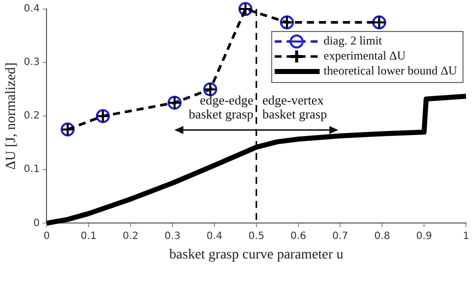 The image size is (474, 294). Describe the element at coordinates (391, 71) in the screenshot. I see `legend-label: theoretical lower bound ΔU` at that location.